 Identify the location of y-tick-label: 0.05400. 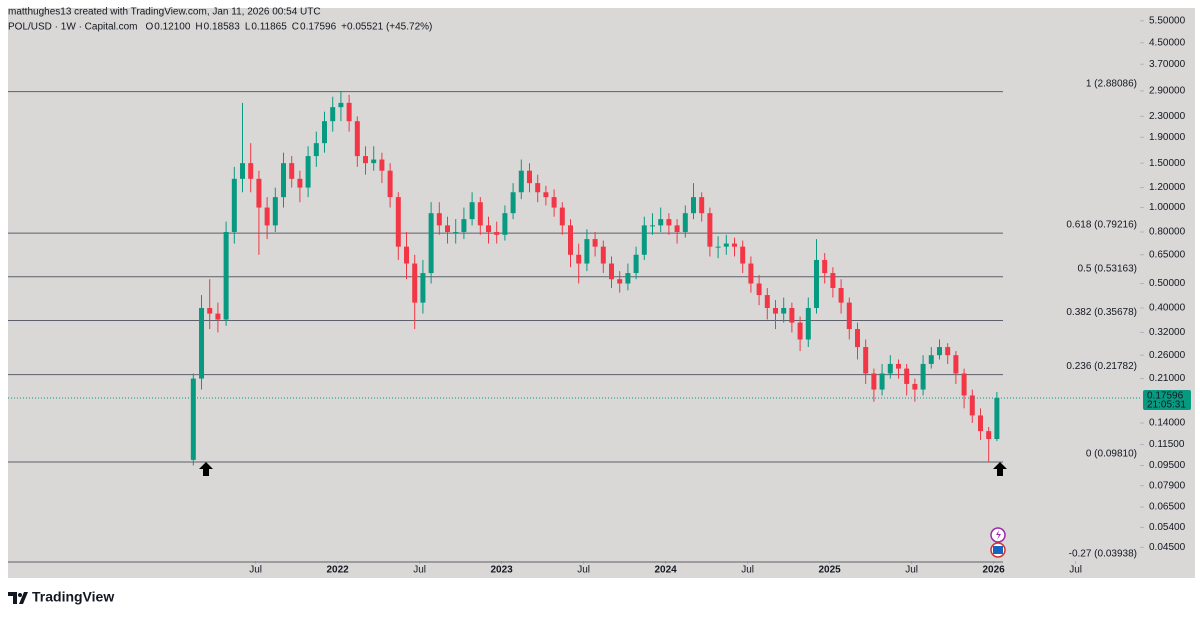
(1167, 527).